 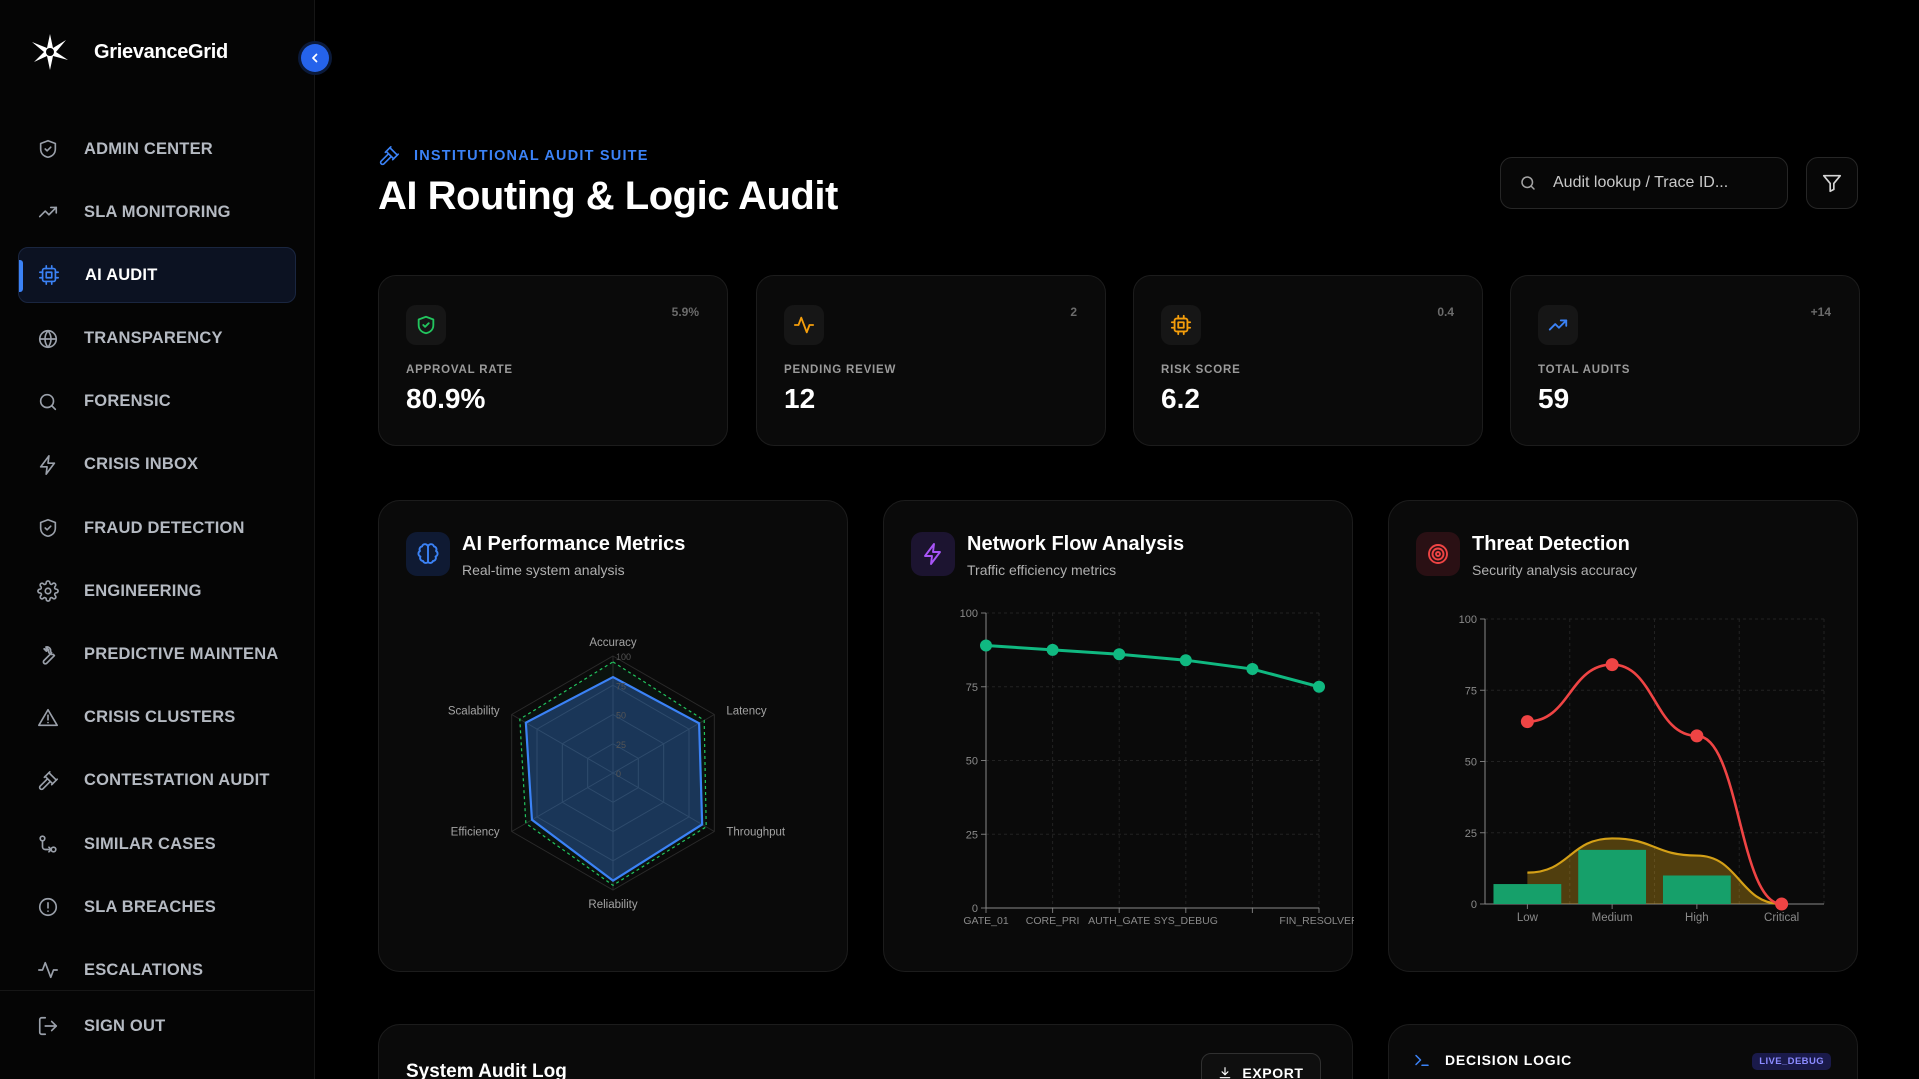 I want to click on sidebar-item-label: FRAUD DETECTION, so click(x=164, y=527).